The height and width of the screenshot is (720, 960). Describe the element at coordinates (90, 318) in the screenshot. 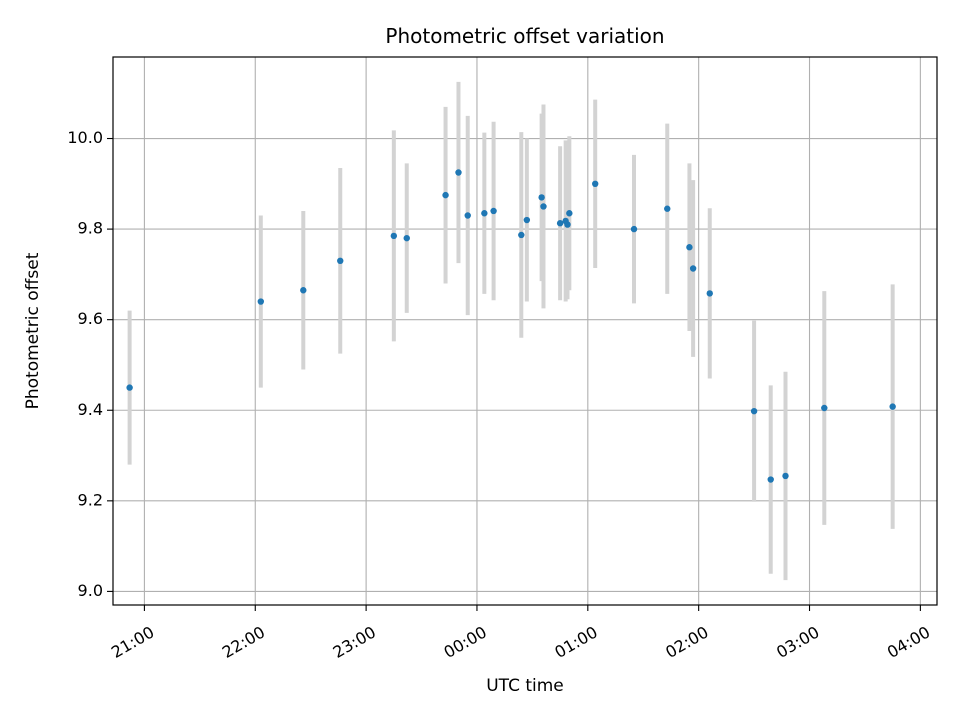

I see `y-tick-label: 9.6` at that location.